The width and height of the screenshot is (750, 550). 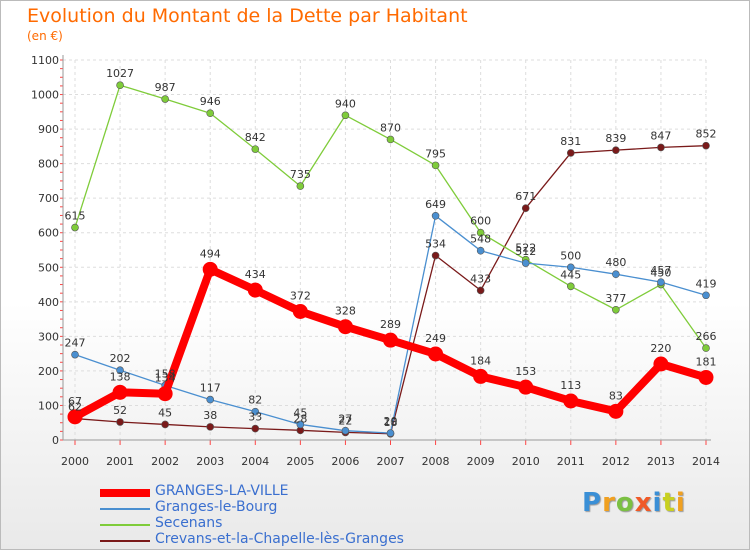 What do you see at coordinates (165, 373) in the screenshot?
I see `data-label: 158` at bounding box center [165, 373].